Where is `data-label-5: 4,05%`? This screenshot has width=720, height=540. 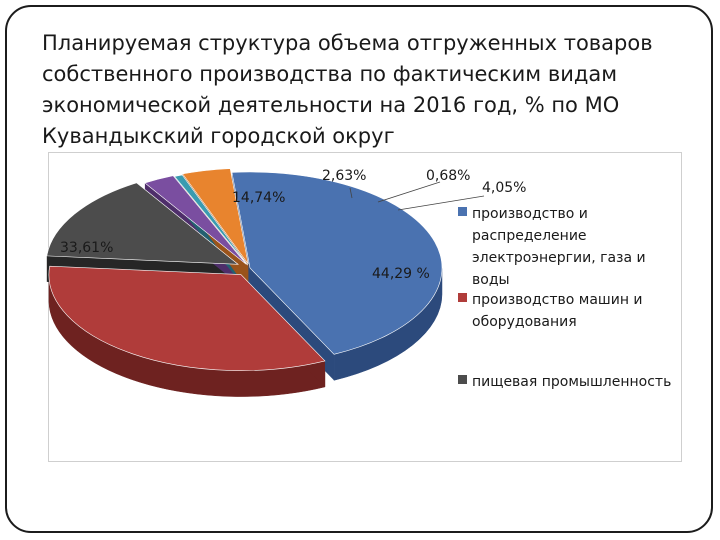
data-label-5: 4,05% is located at coordinates (504, 188).